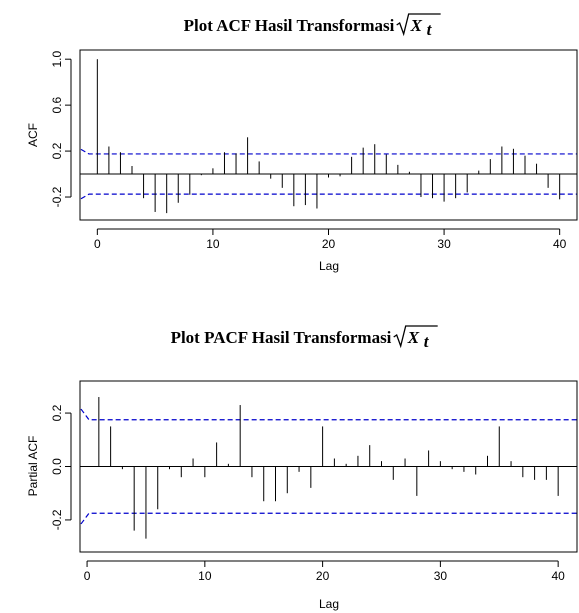 This screenshot has width=579, height=613. Describe the element at coordinates (328, 518) in the screenshot. I see `pacf-lower-conf-line` at that location.